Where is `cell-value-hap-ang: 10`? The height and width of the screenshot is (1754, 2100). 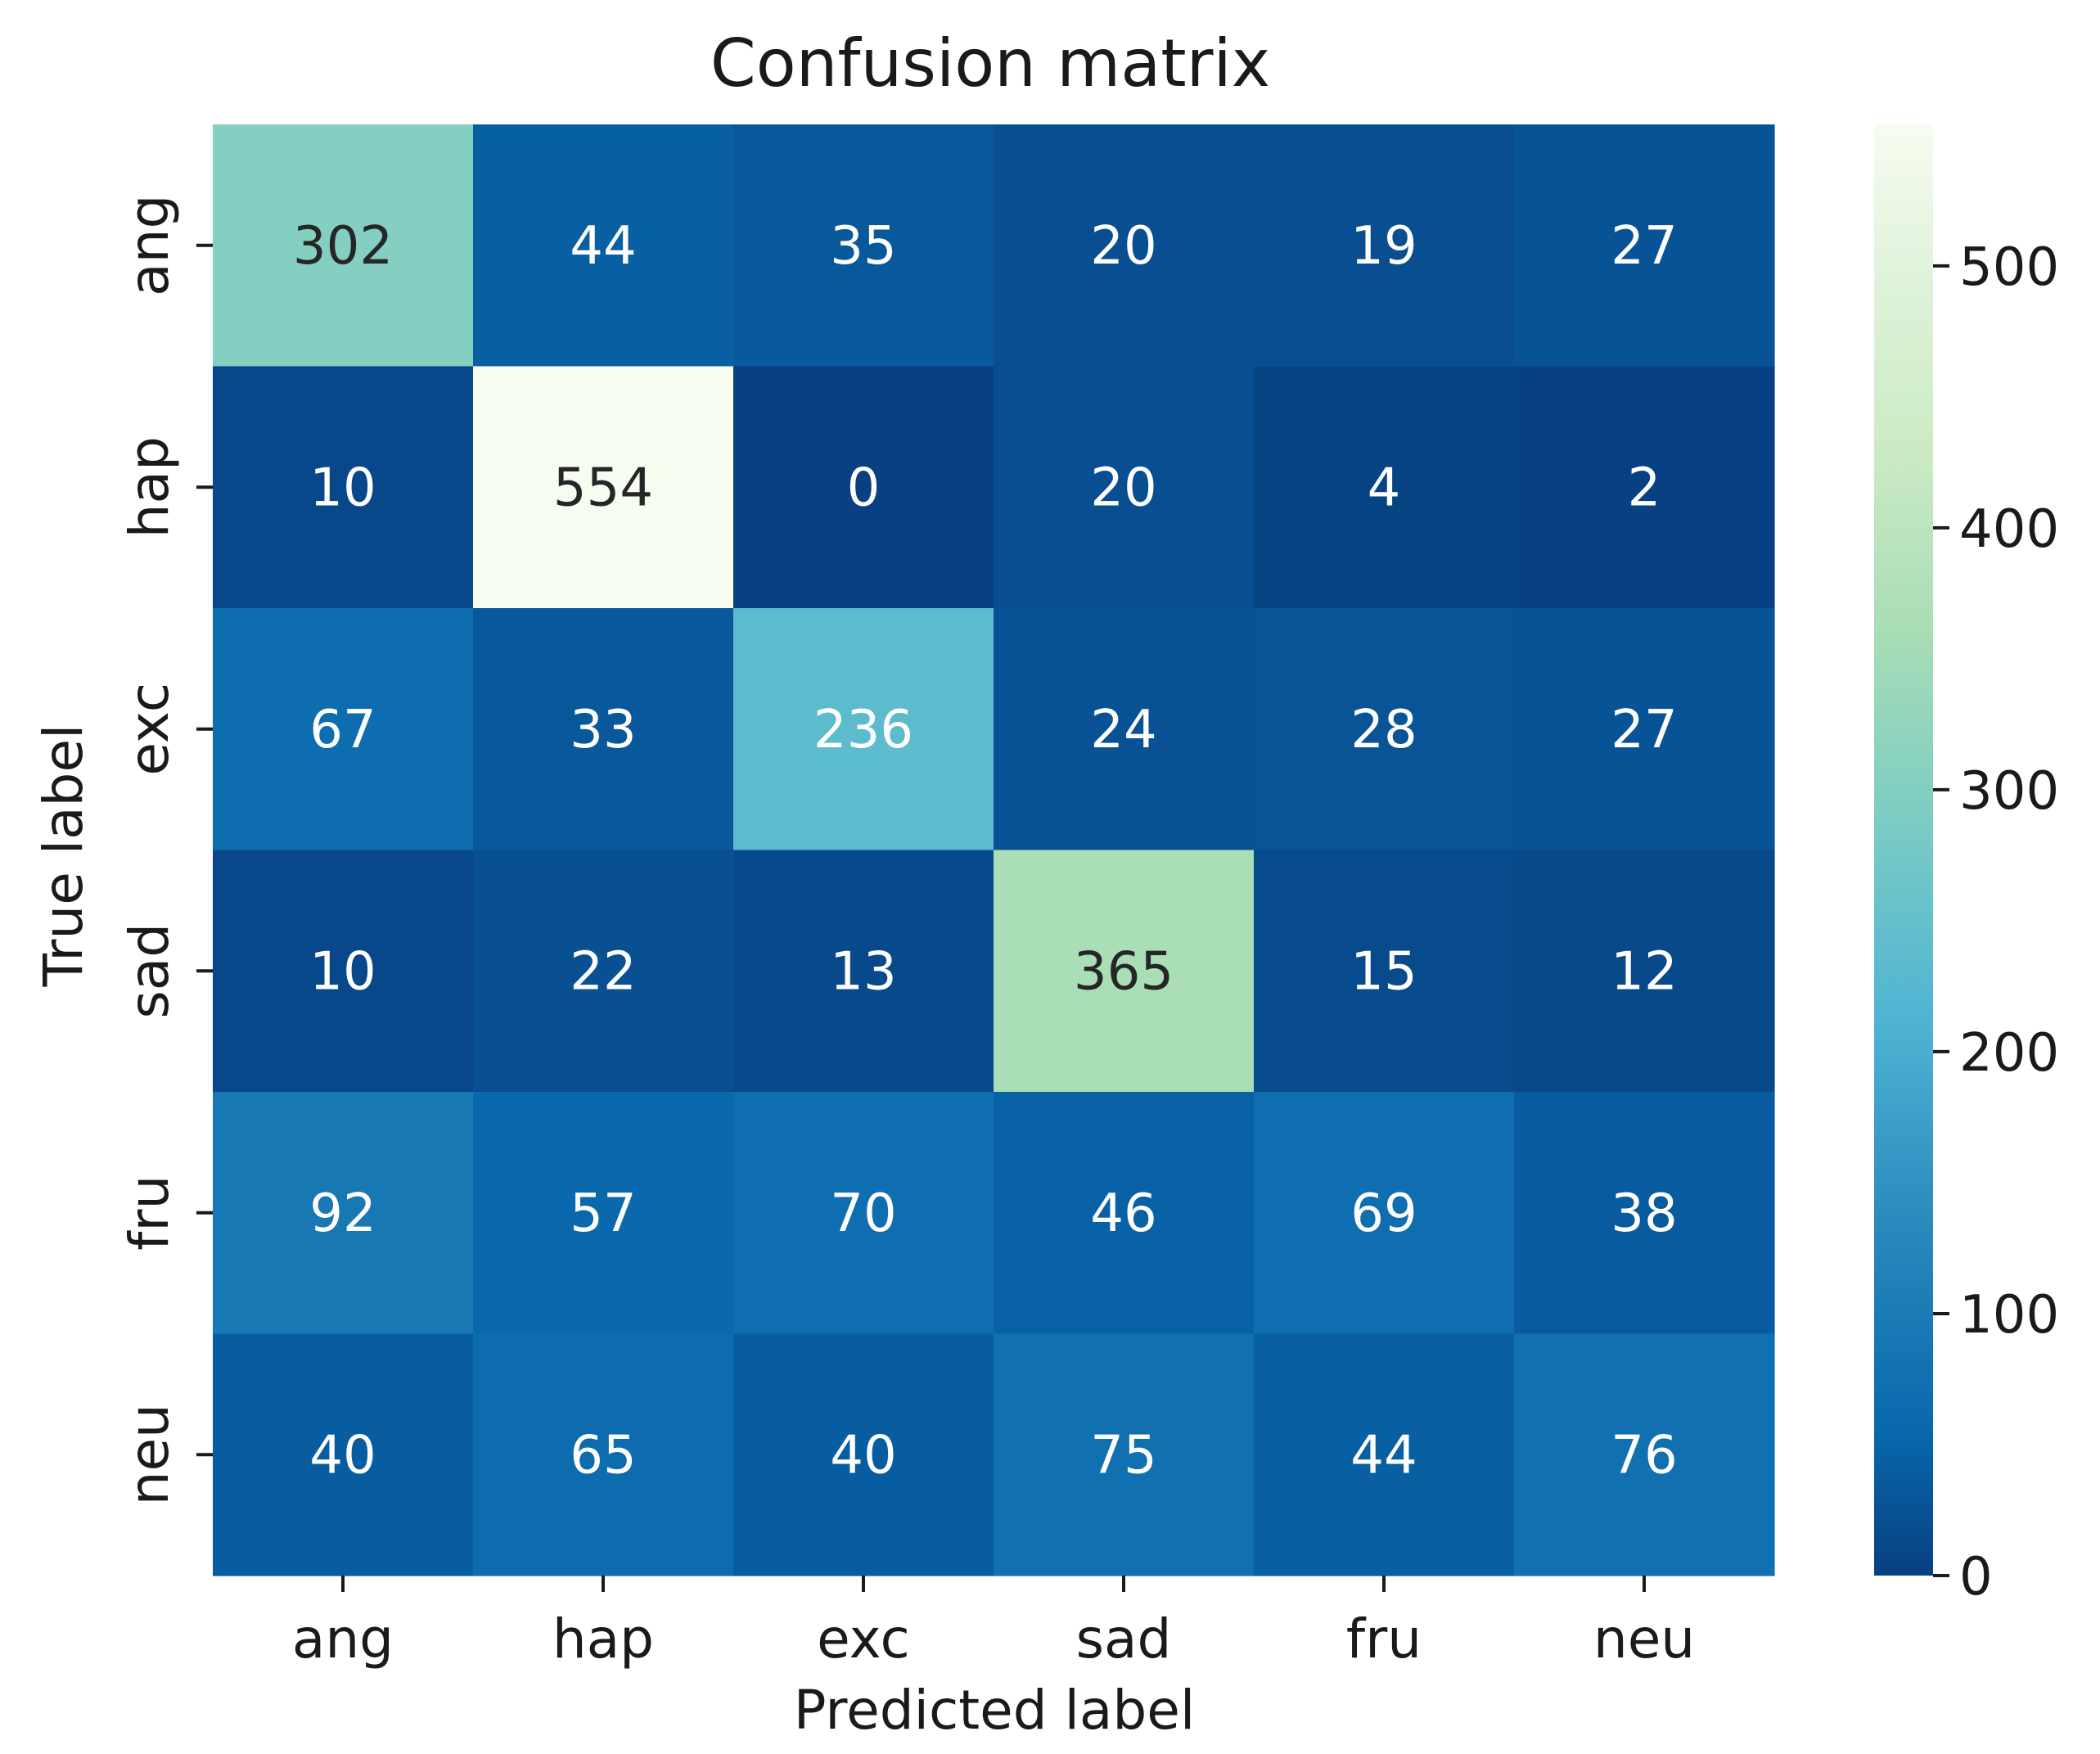
cell-value-hap-ang: 10 is located at coordinates (342, 488).